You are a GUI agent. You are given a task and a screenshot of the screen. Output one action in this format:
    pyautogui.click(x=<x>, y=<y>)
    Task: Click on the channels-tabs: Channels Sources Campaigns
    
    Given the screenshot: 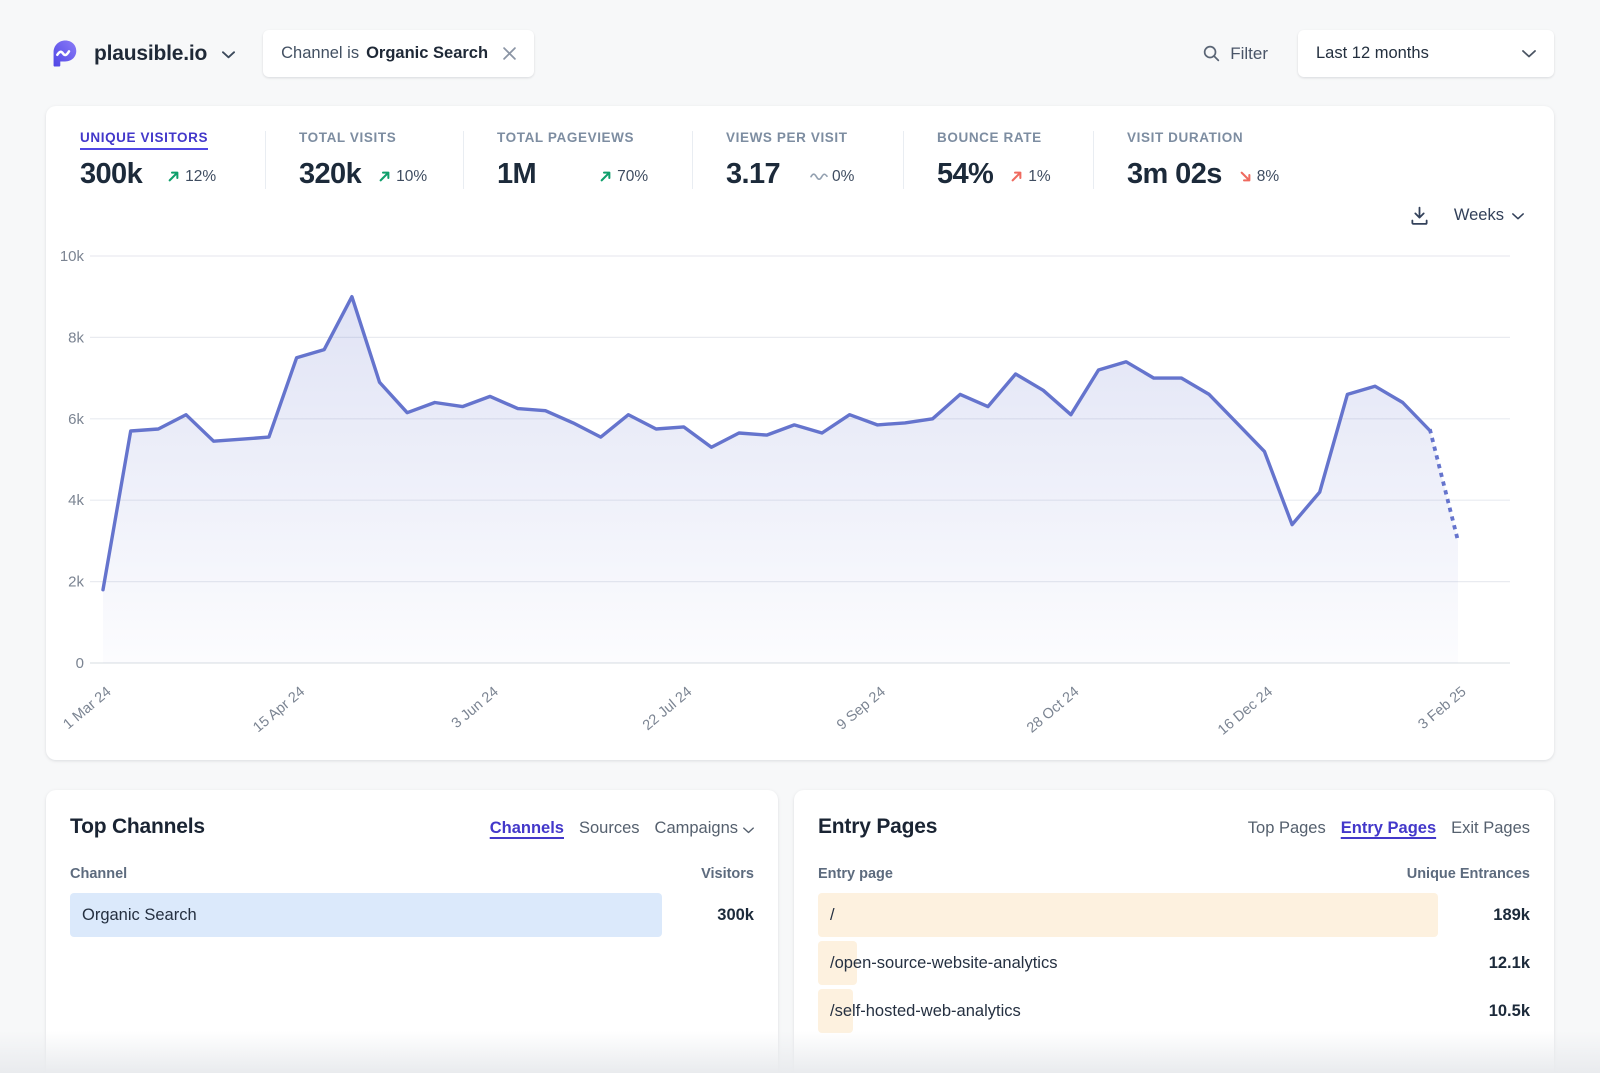 What is the action you would take?
    pyautogui.click(x=622, y=828)
    